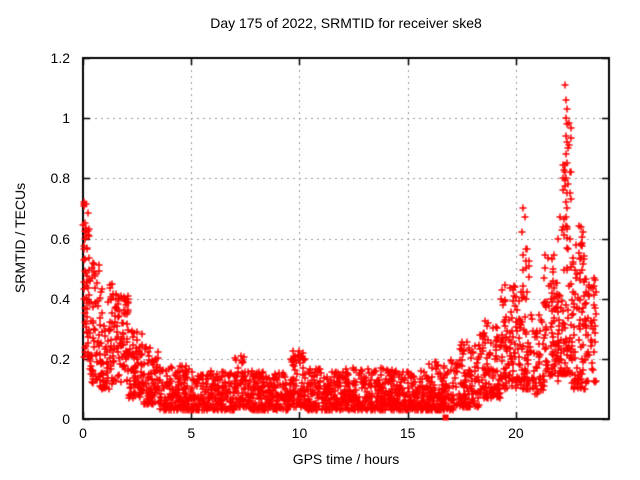 The image size is (640, 480). I want to click on y-tick-label: 0.6, so click(60, 238).